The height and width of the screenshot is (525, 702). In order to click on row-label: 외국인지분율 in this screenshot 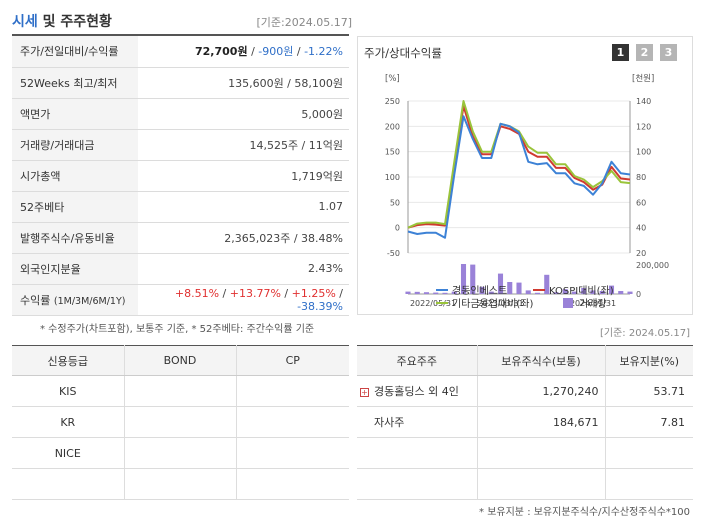, I will do `click(75, 269)`.